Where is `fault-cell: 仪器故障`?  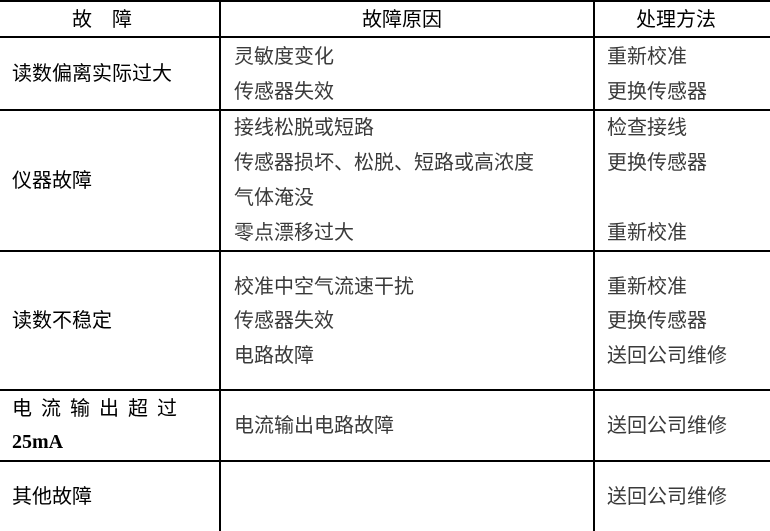
fault-cell: 仪器故障 is located at coordinates (52, 180).